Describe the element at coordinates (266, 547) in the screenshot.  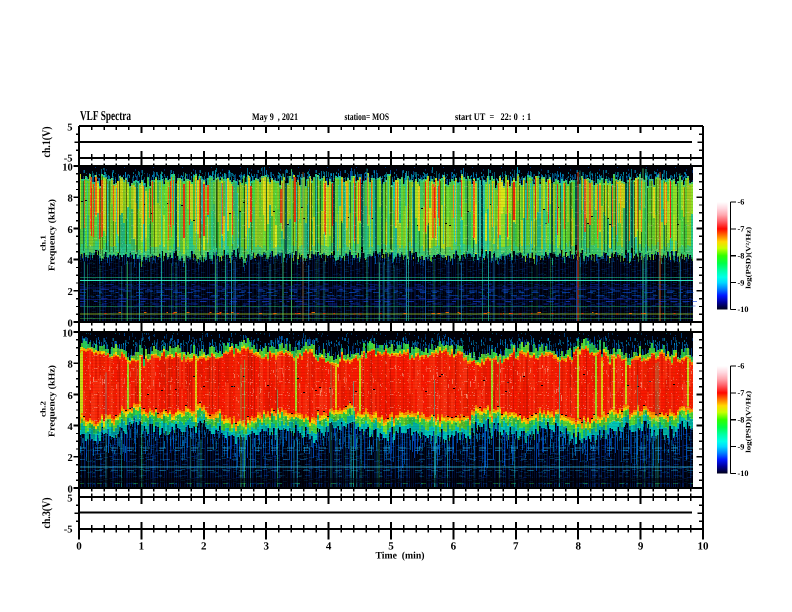
I see `svg-text: 3` at that location.